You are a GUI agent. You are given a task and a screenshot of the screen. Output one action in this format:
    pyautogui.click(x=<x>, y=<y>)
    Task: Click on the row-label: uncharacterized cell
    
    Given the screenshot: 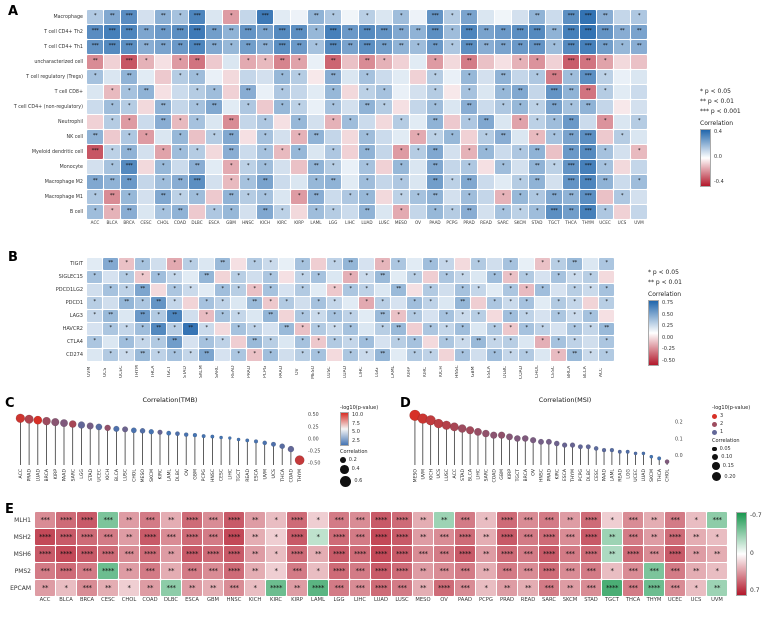 What is the action you would take?
    pyautogui.click(x=58, y=62)
    